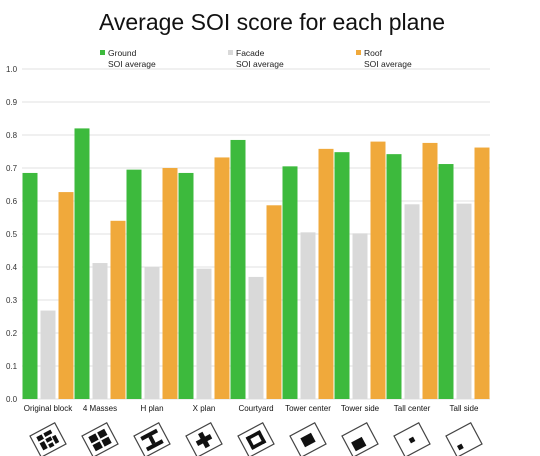 The width and height of the screenshot is (540, 456). Describe the element at coordinates (360, 408) in the screenshot. I see `category-label: Tower side` at that location.